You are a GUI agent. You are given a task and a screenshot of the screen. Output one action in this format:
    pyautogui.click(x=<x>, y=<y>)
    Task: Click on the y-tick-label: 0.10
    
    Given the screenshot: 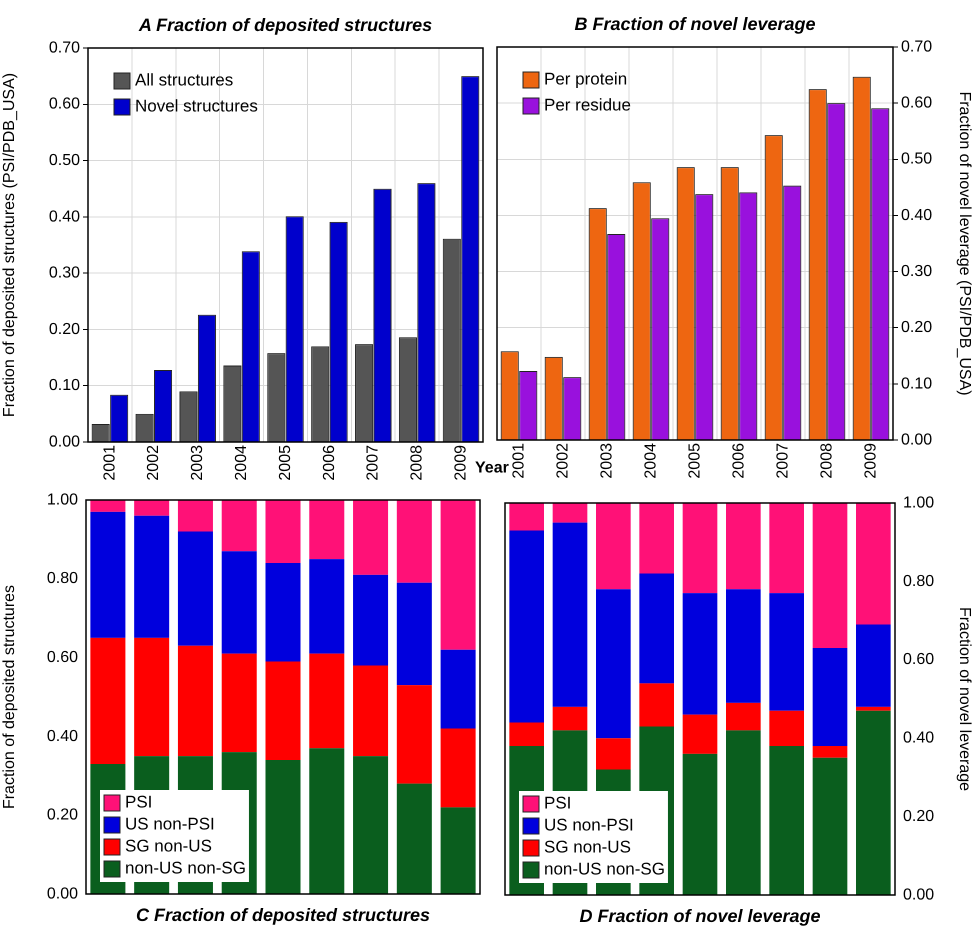 What is the action you would take?
    pyautogui.click(x=64, y=385)
    